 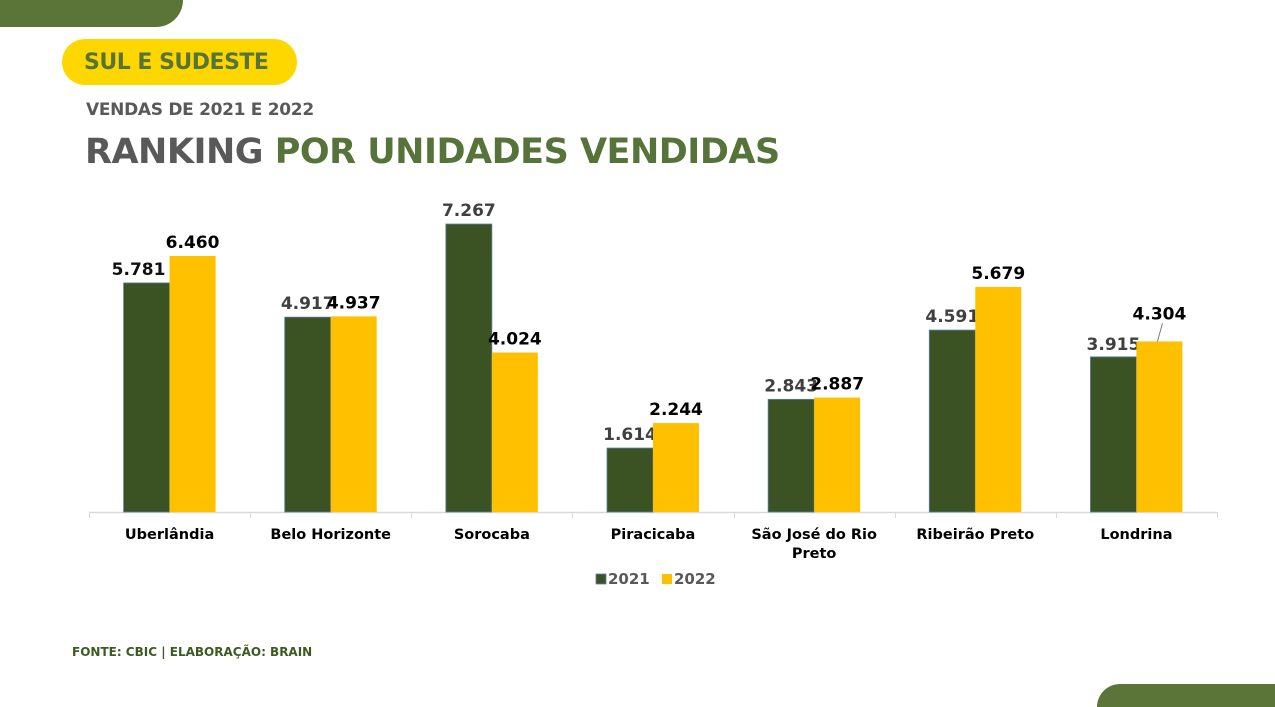 I want to click on data-label-2021: 7.267, so click(x=469, y=211).